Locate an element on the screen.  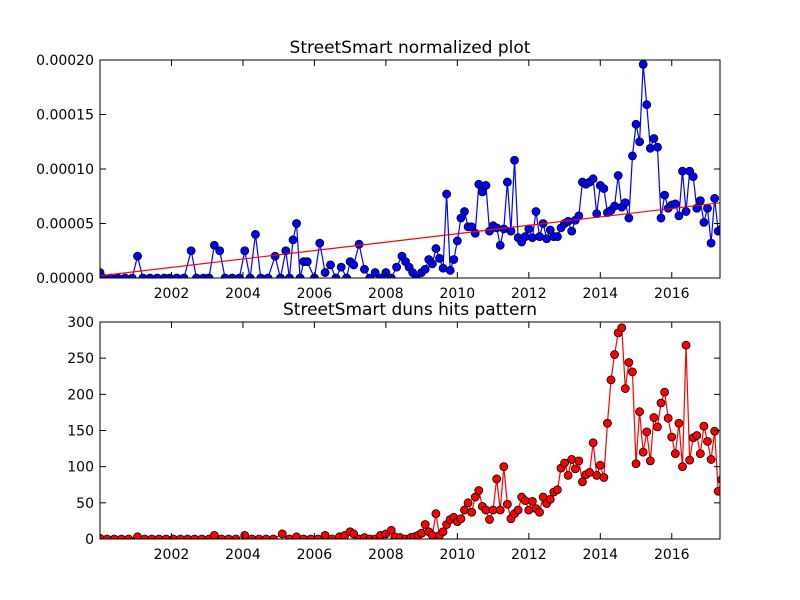
x-tick-label: 2010 is located at coordinates (458, 555).